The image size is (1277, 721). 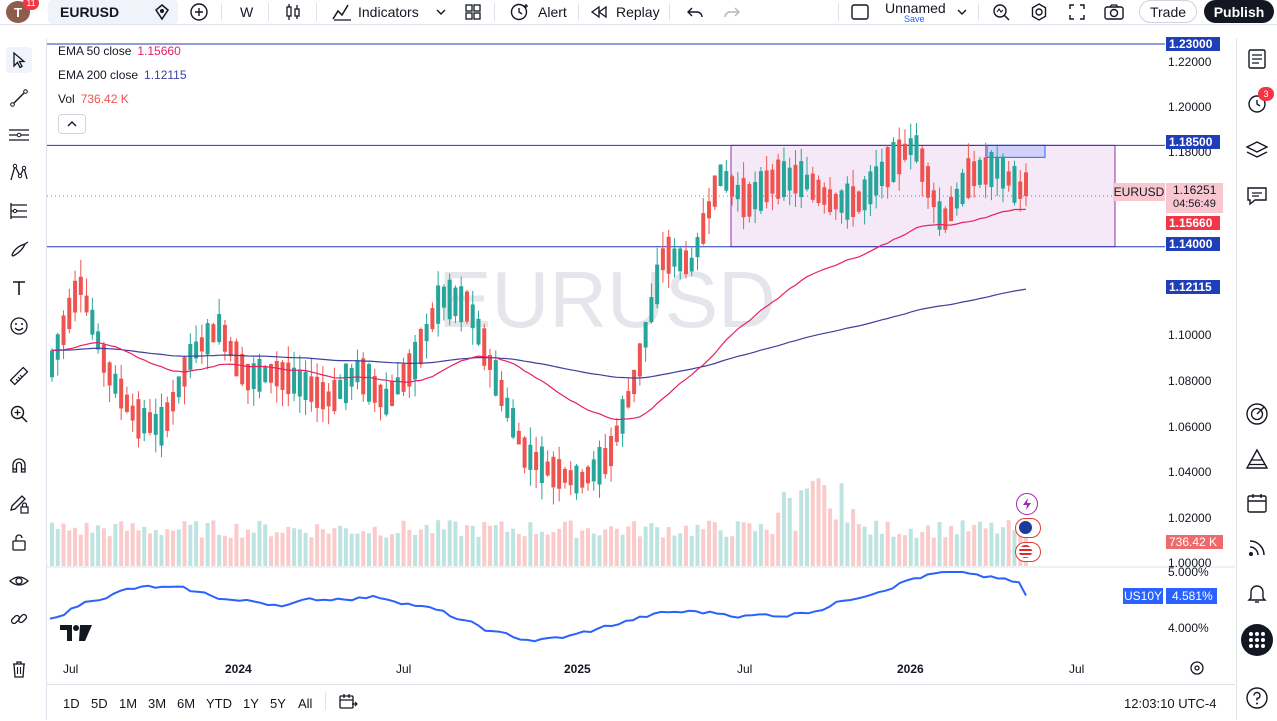 I want to click on trend-line-icon, so click(x=19, y=98).